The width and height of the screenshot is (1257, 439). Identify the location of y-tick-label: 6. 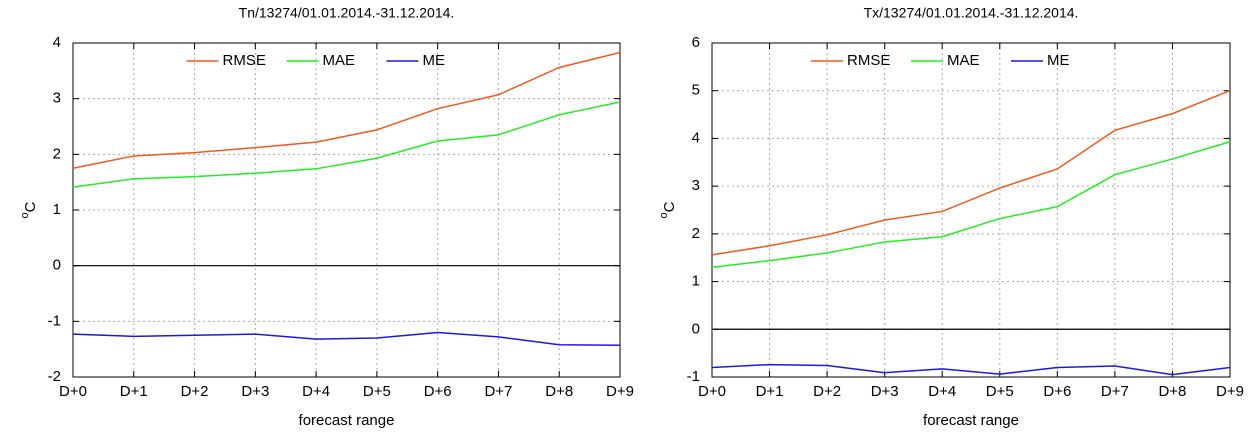
(696, 42).